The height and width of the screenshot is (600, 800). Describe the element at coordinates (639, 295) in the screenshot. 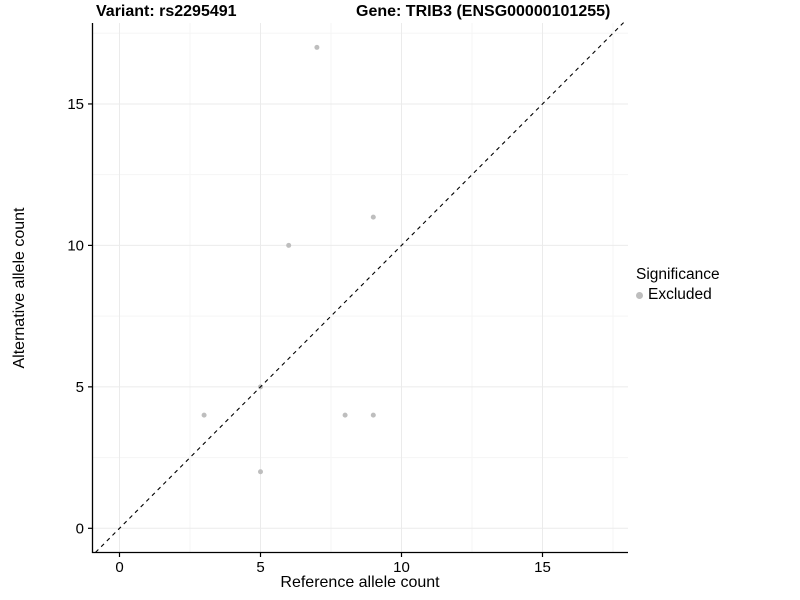

I see `legend-point-swatch` at that location.